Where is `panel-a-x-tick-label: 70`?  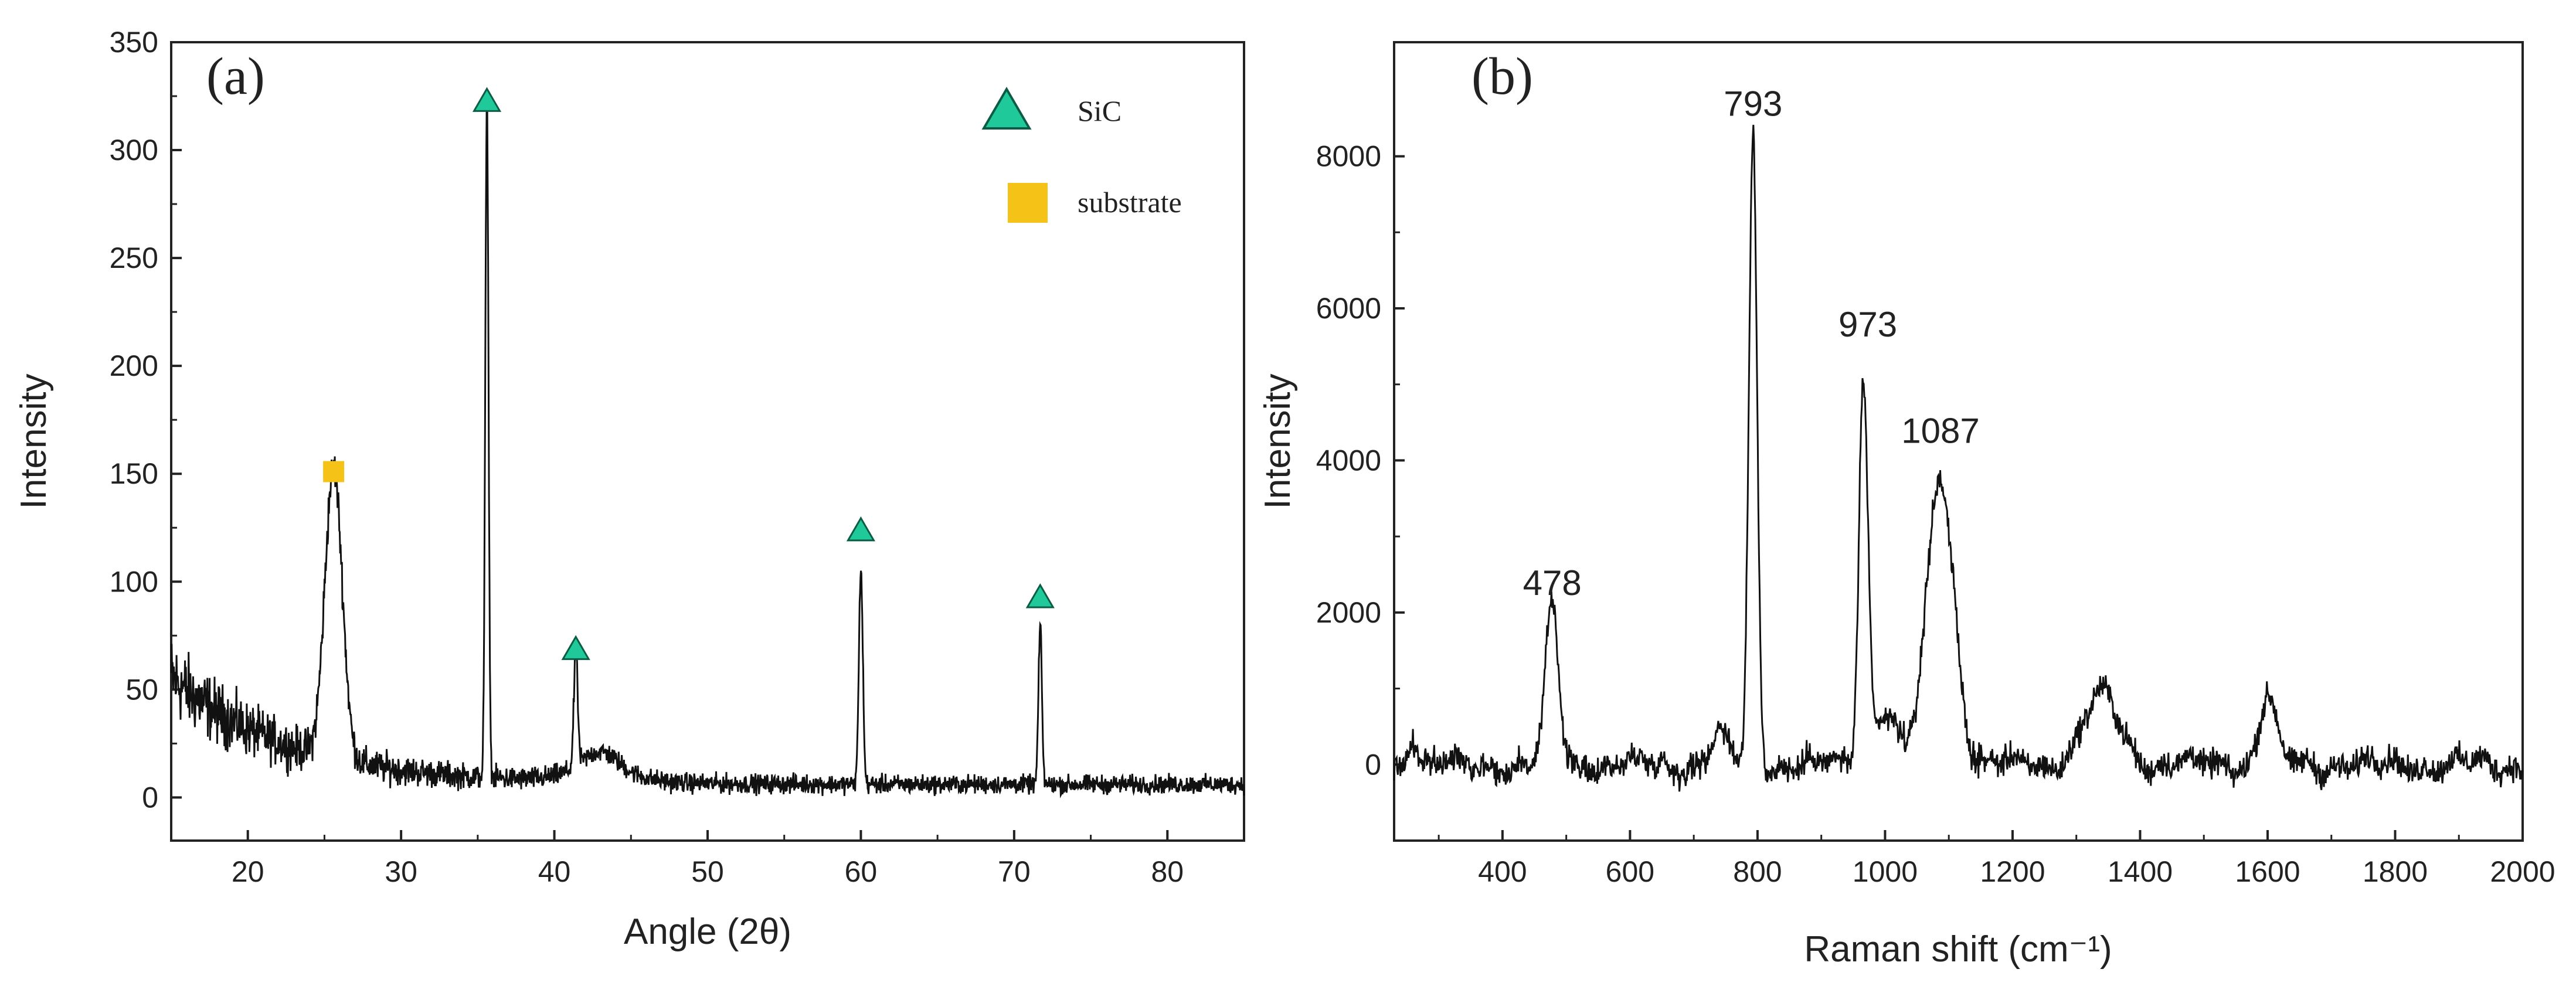 panel-a-x-tick-label: 70 is located at coordinates (1015, 871).